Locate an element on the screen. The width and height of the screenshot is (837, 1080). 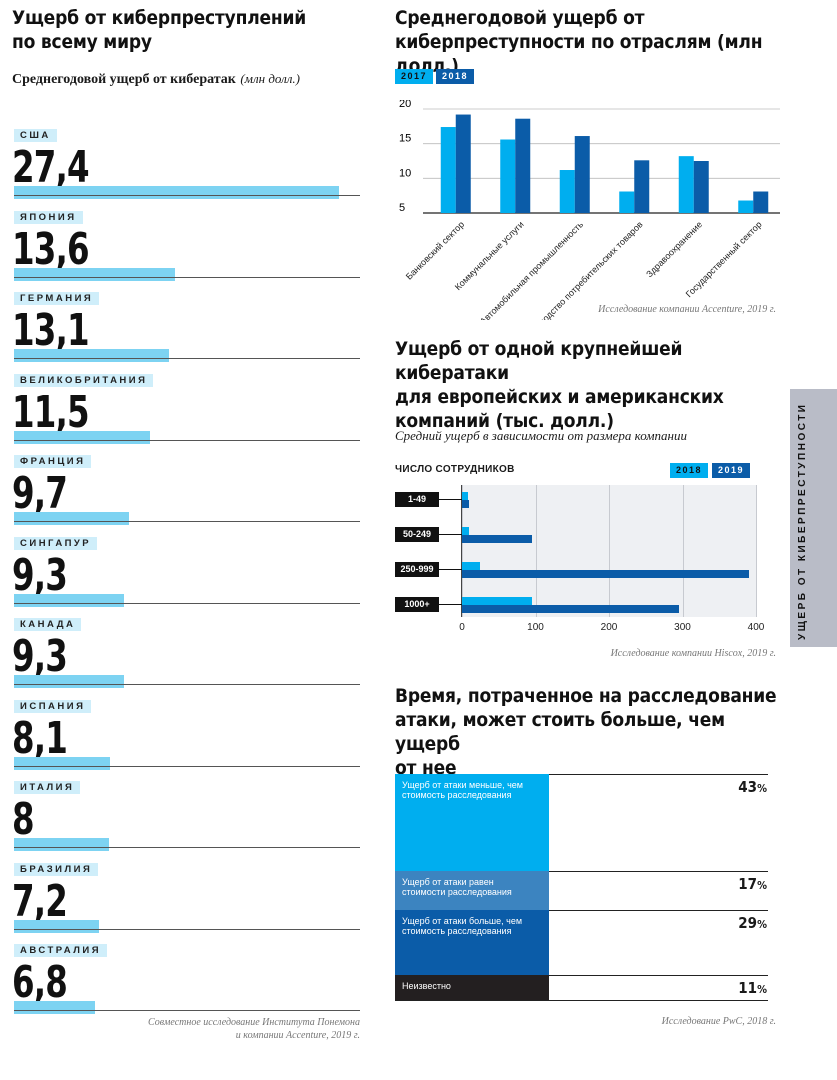
country-label: ФРАНЦИЯ is located at coordinates (53, 461).